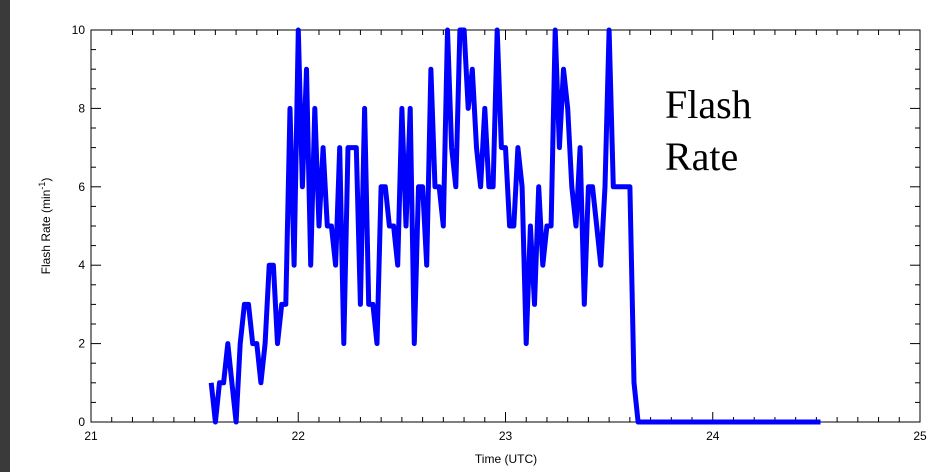  Describe the element at coordinates (81, 187) in the screenshot. I see `y-tick-label: 6` at that location.